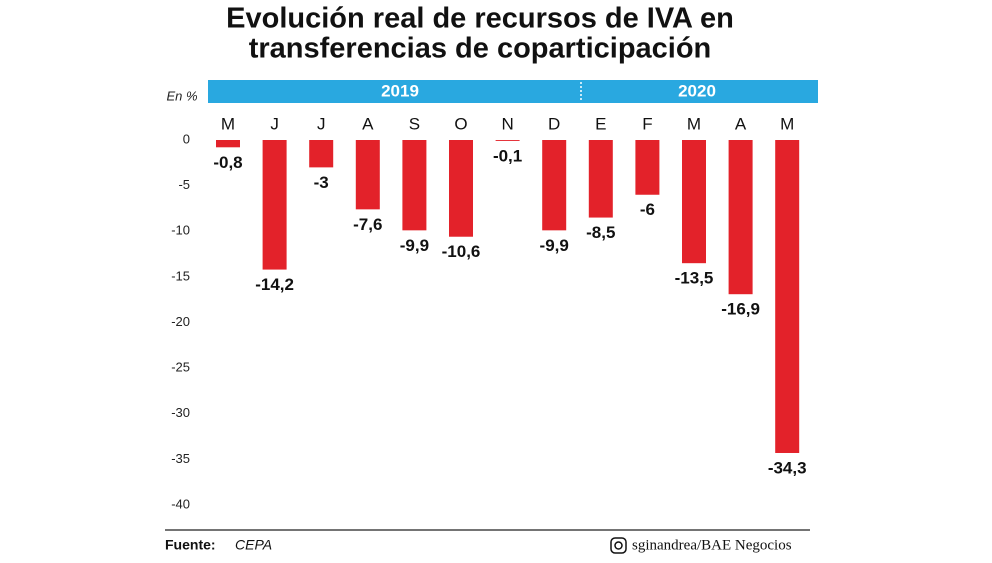  I want to click on value-label: -16,9, so click(740, 309).